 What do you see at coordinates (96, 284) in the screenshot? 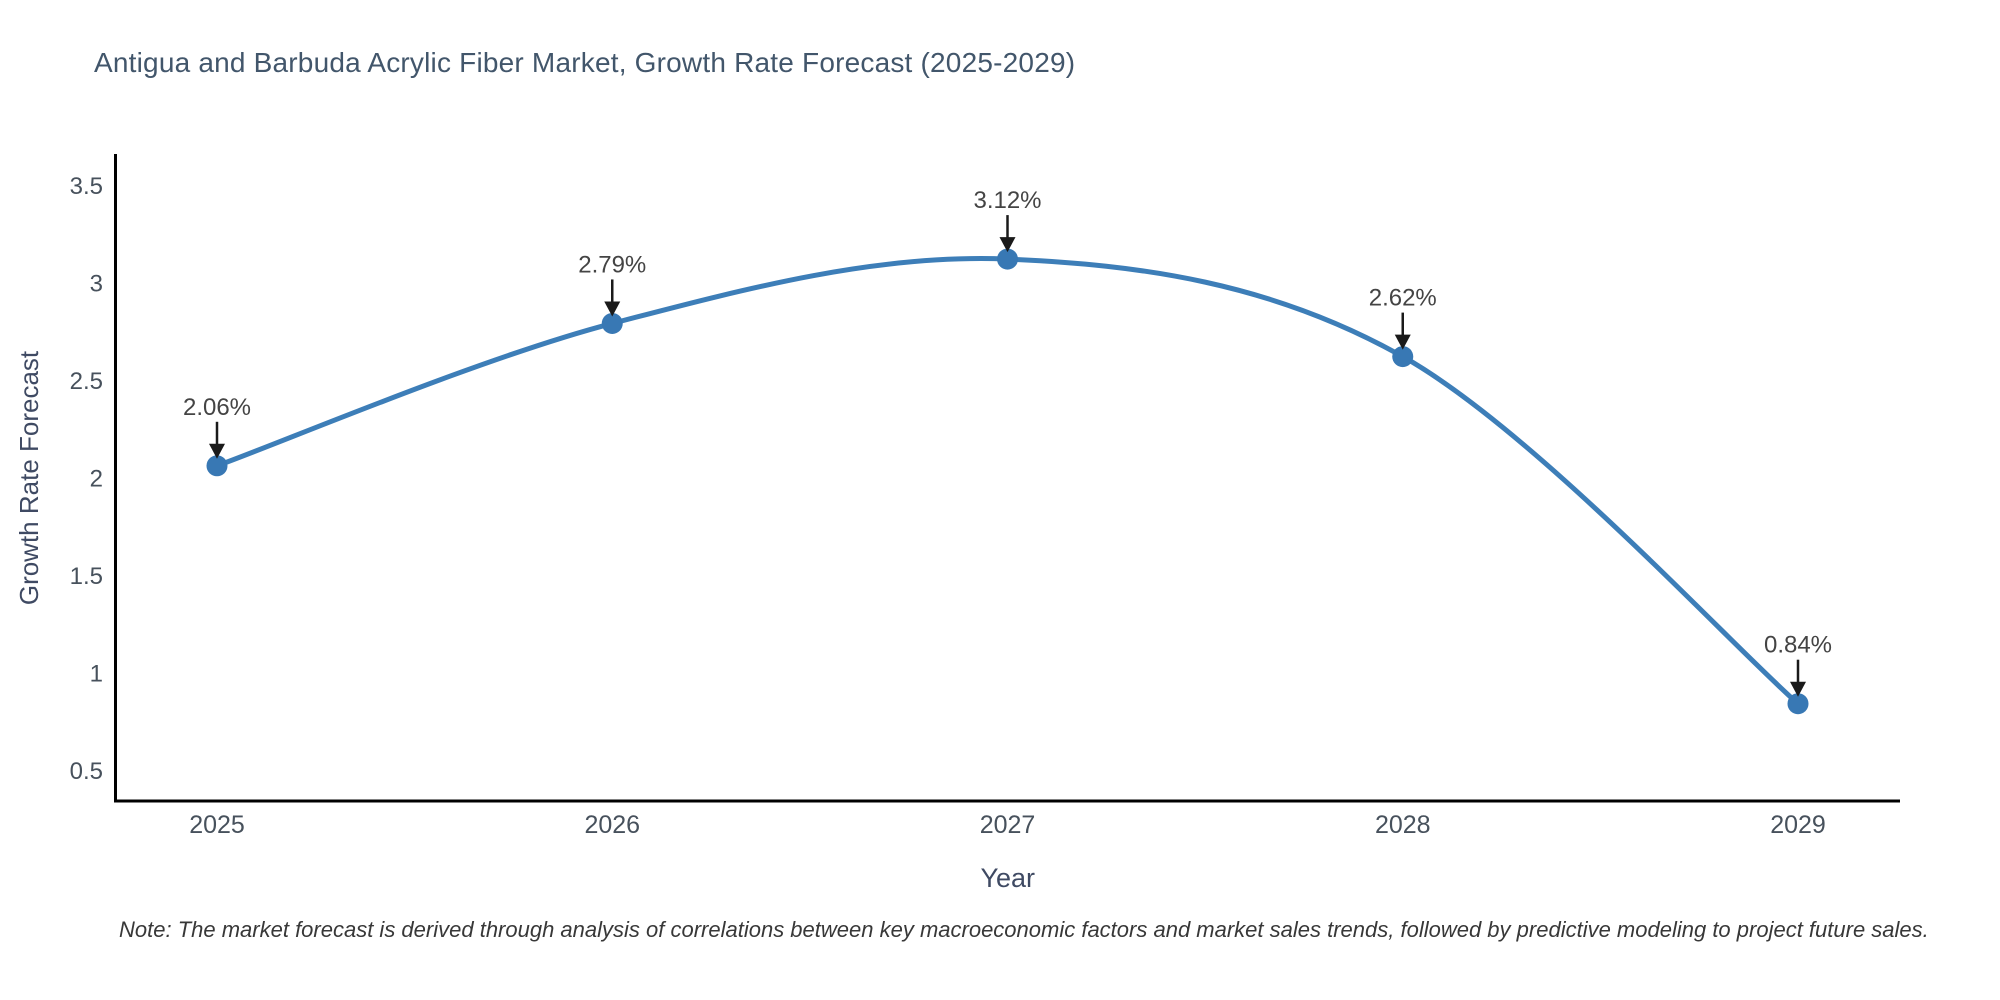
I see `y-tick-label: 3` at bounding box center [96, 284].